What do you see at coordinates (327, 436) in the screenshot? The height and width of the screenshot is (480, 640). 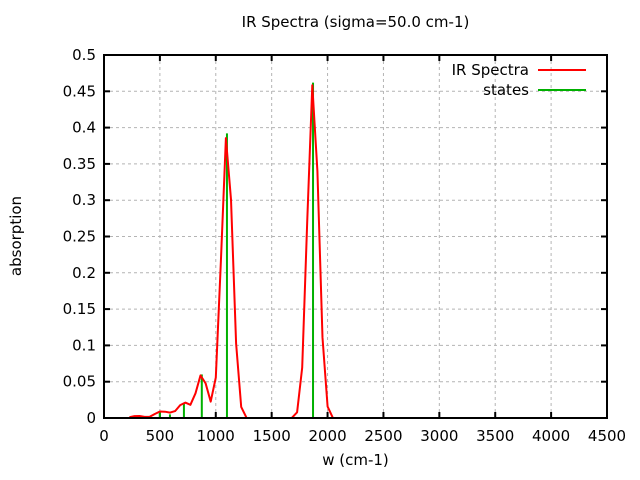 I see `x-tick-label: 2000` at bounding box center [327, 436].